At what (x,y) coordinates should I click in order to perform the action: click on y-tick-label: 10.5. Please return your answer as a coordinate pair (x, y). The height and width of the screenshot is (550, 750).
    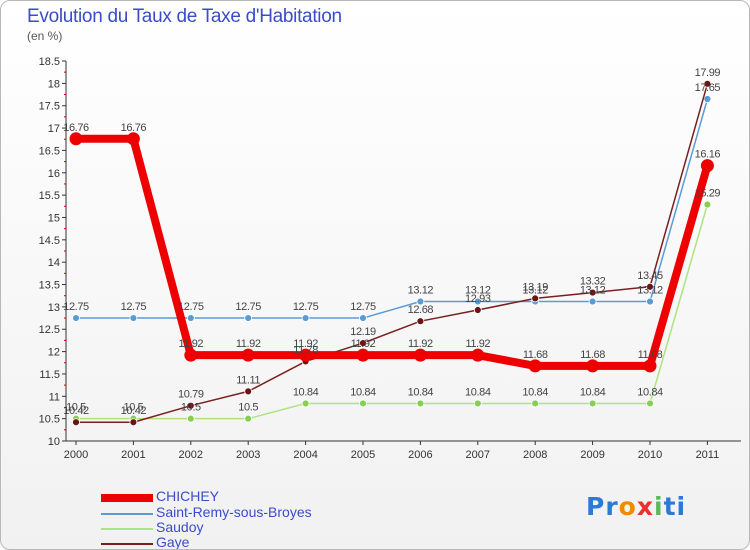
    Looking at the image, I should click on (49, 420).